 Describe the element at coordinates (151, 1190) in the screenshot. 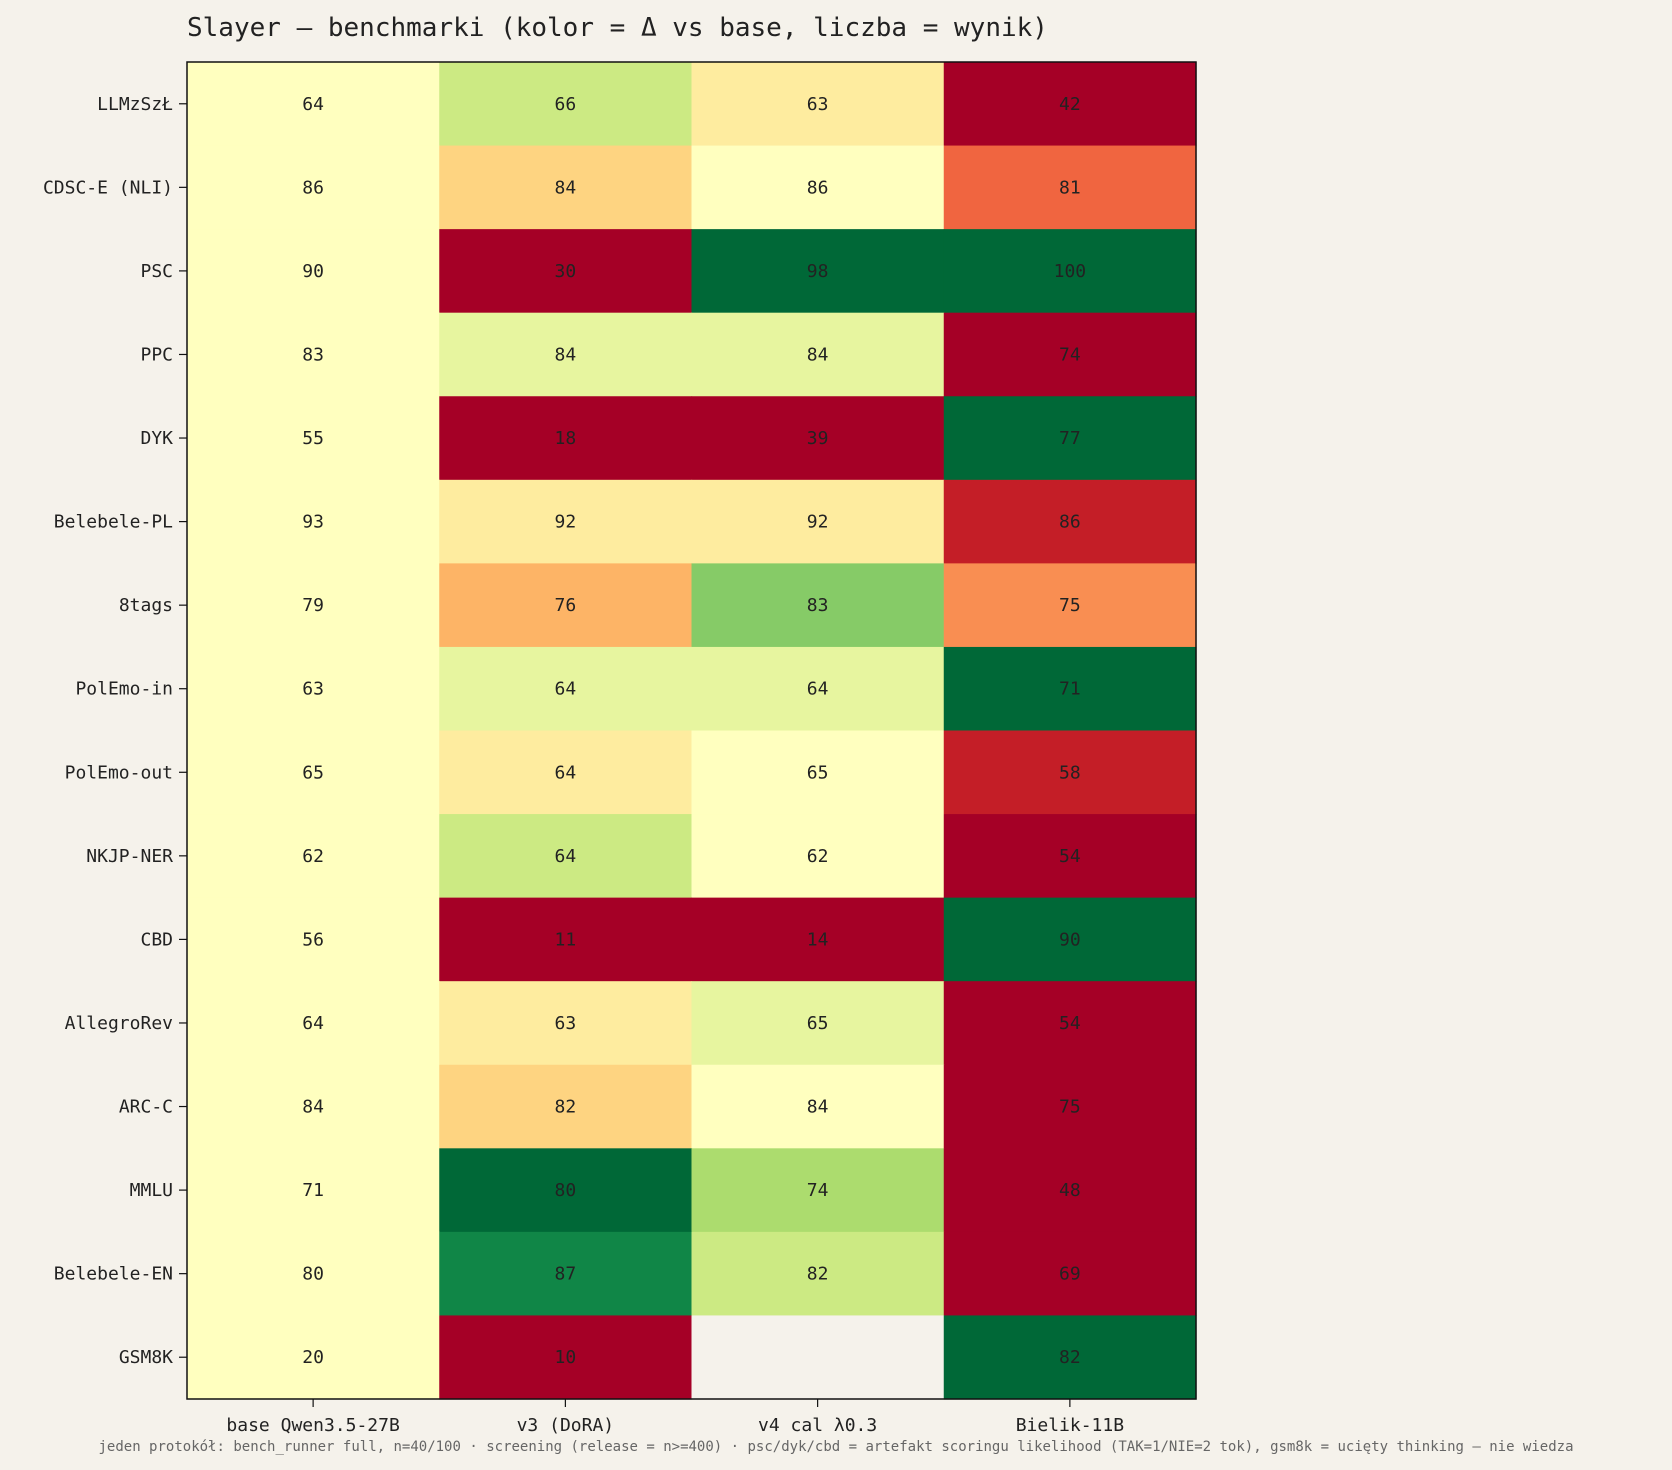

I see `y-tick-label: MMLU` at that location.